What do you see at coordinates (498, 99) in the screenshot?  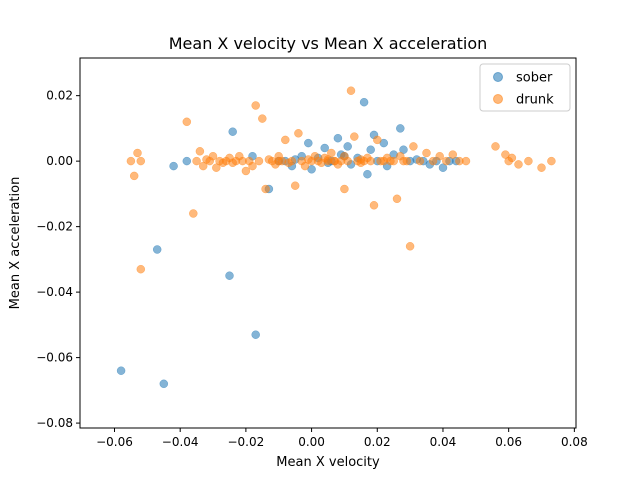 I see `legend-marker-drunk` at bounding box center [498, 99].